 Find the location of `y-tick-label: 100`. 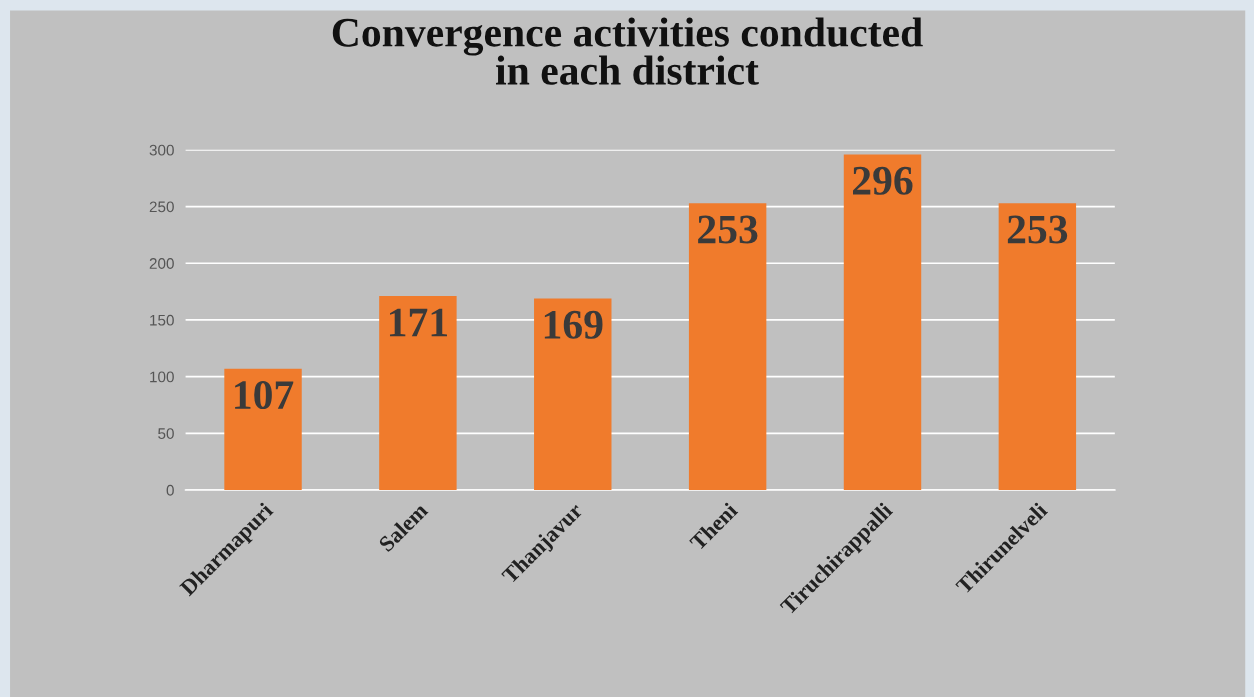

y-tick-label: 100 is located at coordinates (162, 377).